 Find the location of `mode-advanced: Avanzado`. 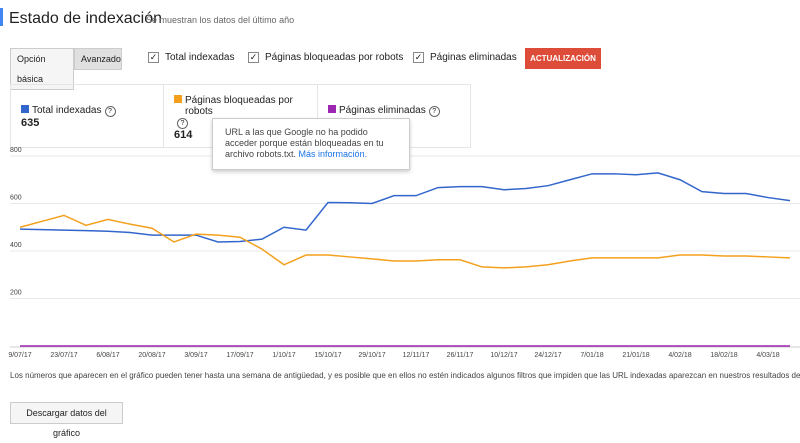

mode-advanced: Avanzado is located at coordinates (98, 59).